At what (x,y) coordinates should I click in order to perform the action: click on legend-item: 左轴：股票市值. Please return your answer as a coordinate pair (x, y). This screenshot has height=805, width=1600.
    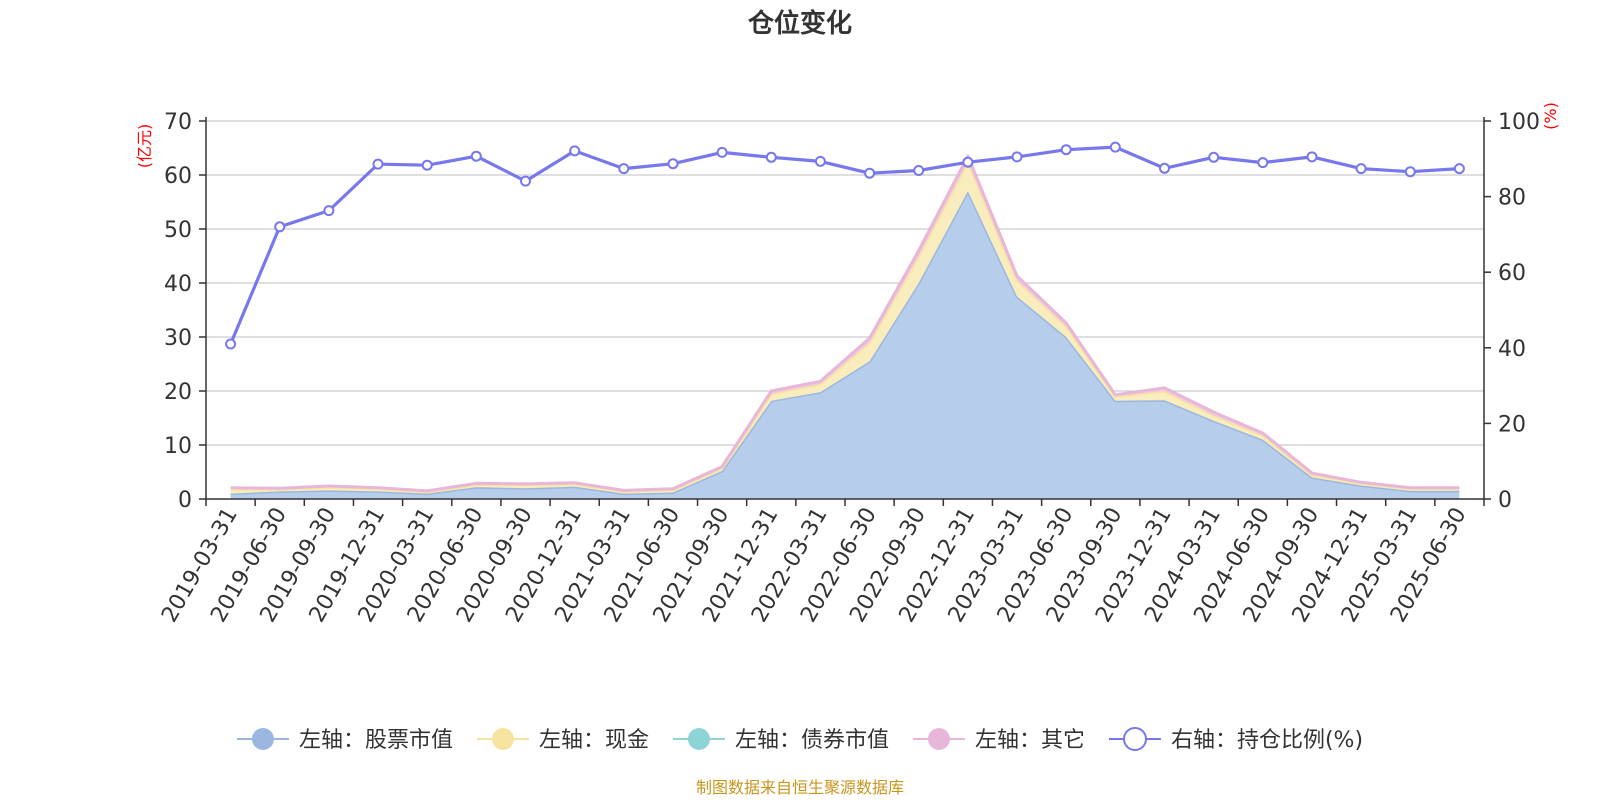
    Looking at the image, I should click on (344, 740).